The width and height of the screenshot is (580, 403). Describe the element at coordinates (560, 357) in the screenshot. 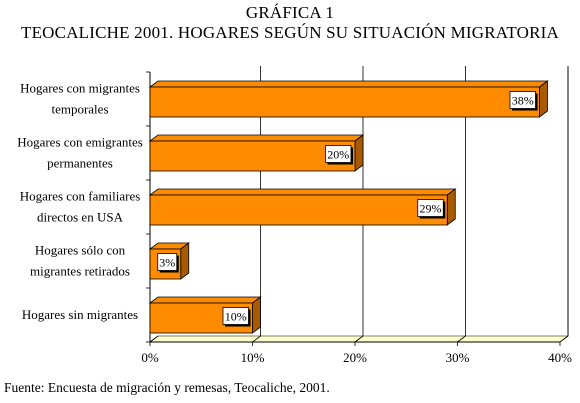

I see `x-tick-label: 40%` at that location.